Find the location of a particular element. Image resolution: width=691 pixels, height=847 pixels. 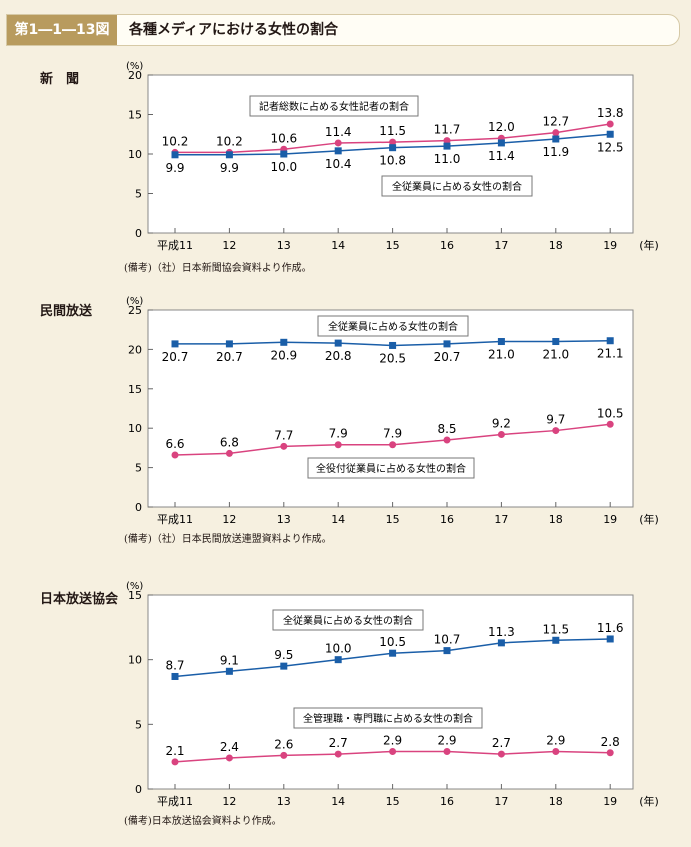

data-label: 8.7 is located at coordinates (174, 665).